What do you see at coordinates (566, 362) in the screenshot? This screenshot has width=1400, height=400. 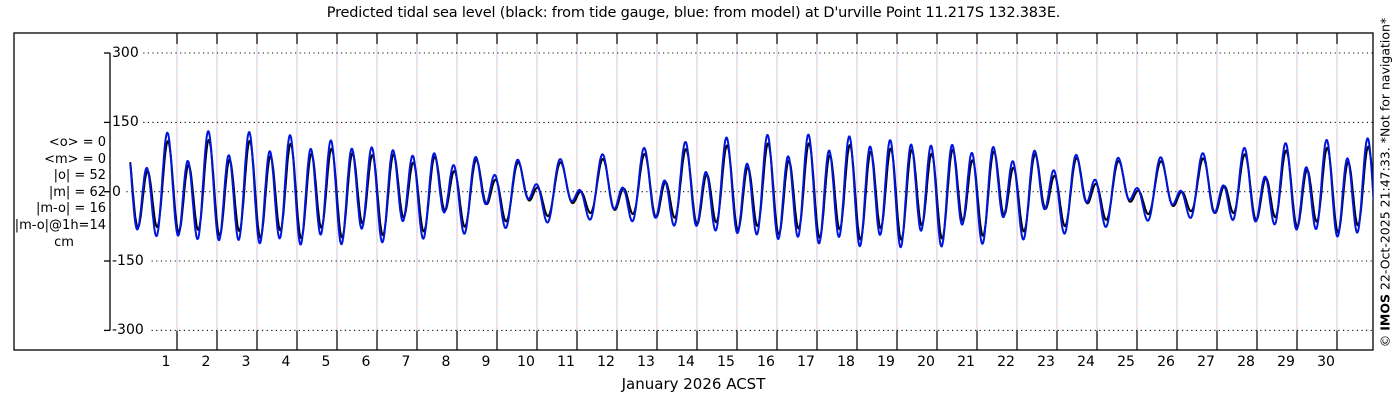 I see `day-tick-label: 11` at bounding box center [566, 362].